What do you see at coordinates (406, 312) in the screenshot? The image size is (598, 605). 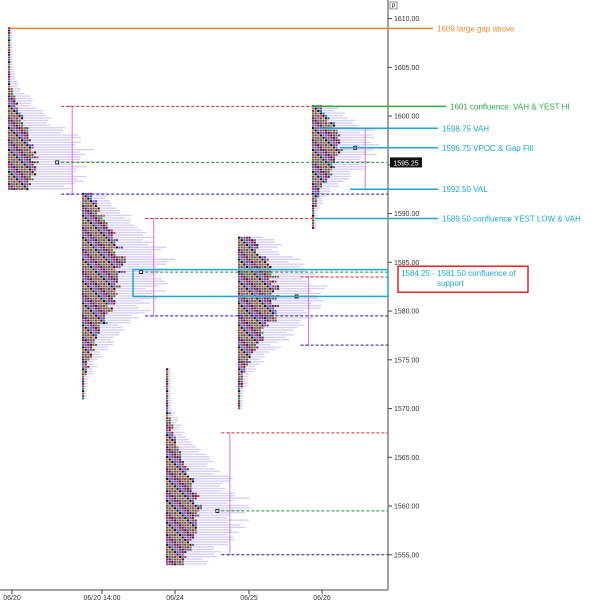 I see `price-tick-label: 1580.00` at bounding box center [406, 312].